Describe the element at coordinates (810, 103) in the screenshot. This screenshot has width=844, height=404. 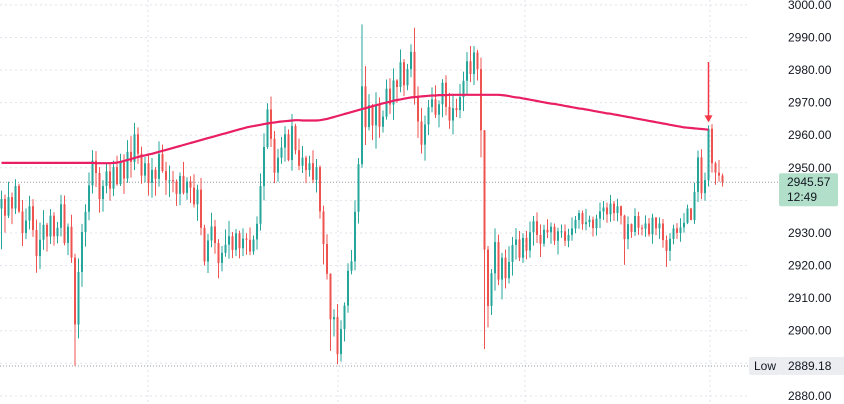
I see `y-tick-label: 2970.00` at that location.